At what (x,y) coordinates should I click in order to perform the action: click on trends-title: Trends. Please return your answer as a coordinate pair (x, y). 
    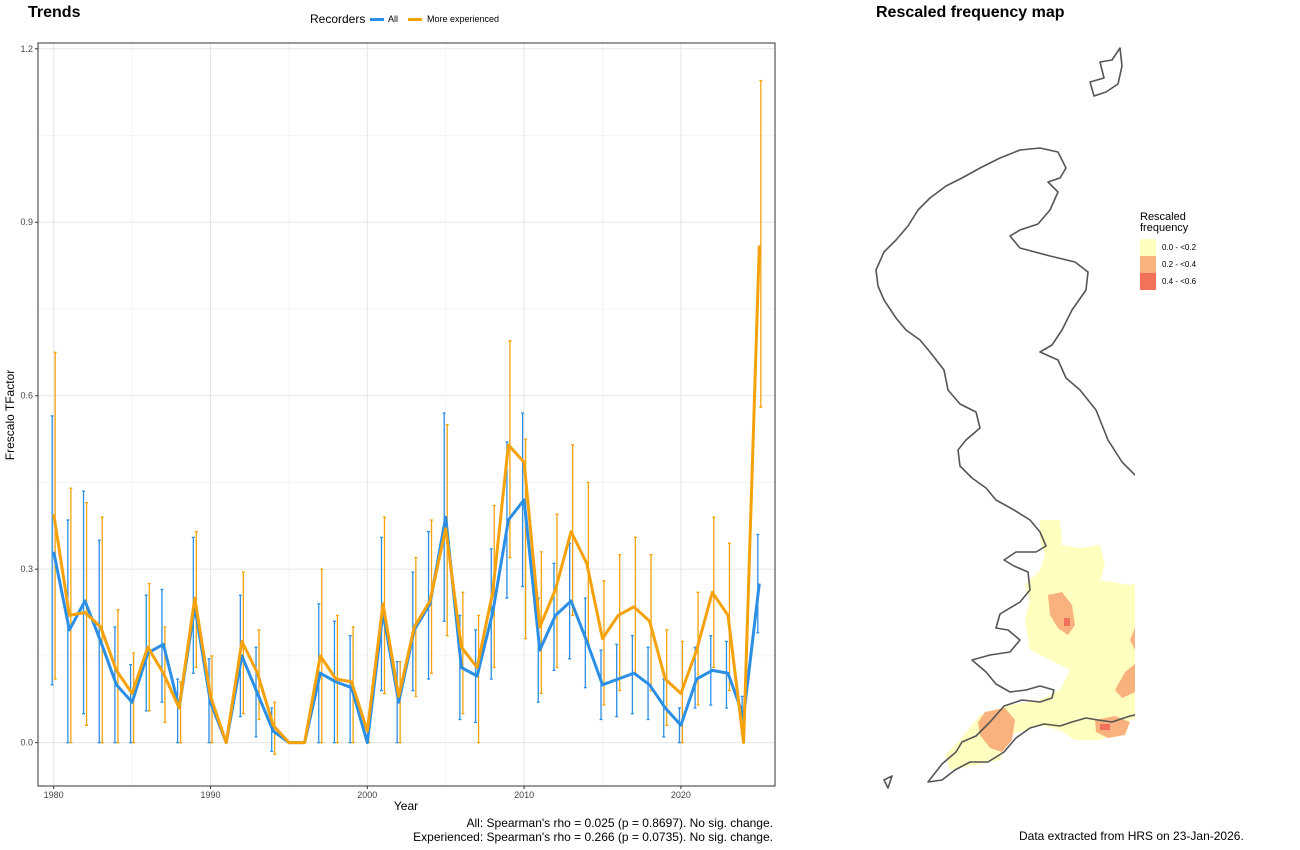
    Looking at the image, I should click on (54, 12).